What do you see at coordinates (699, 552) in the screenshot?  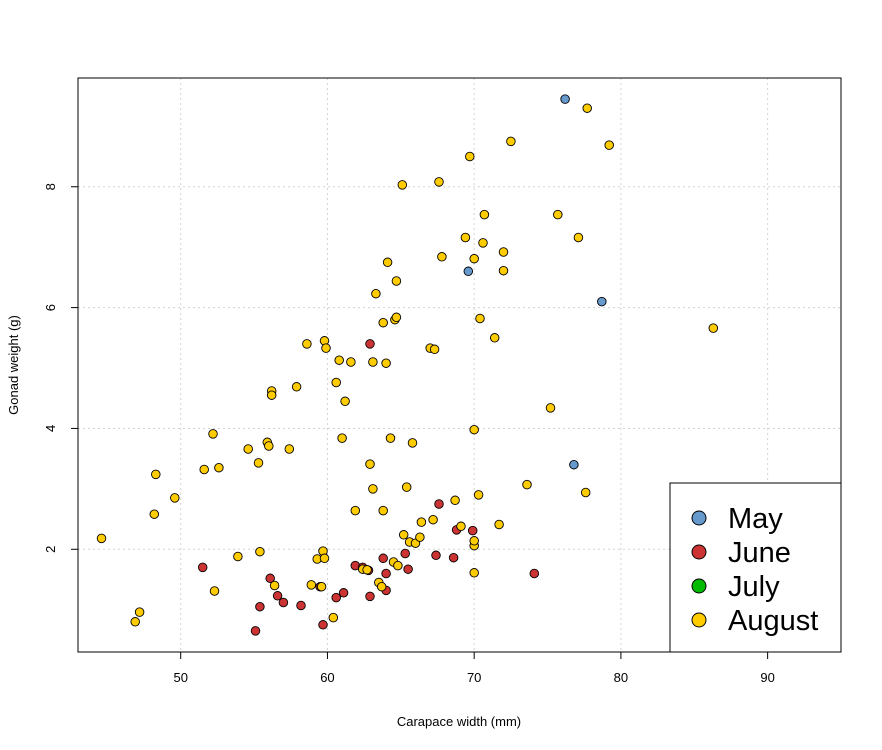 I see `legend-marker-june` at bounding box center [699, 552].